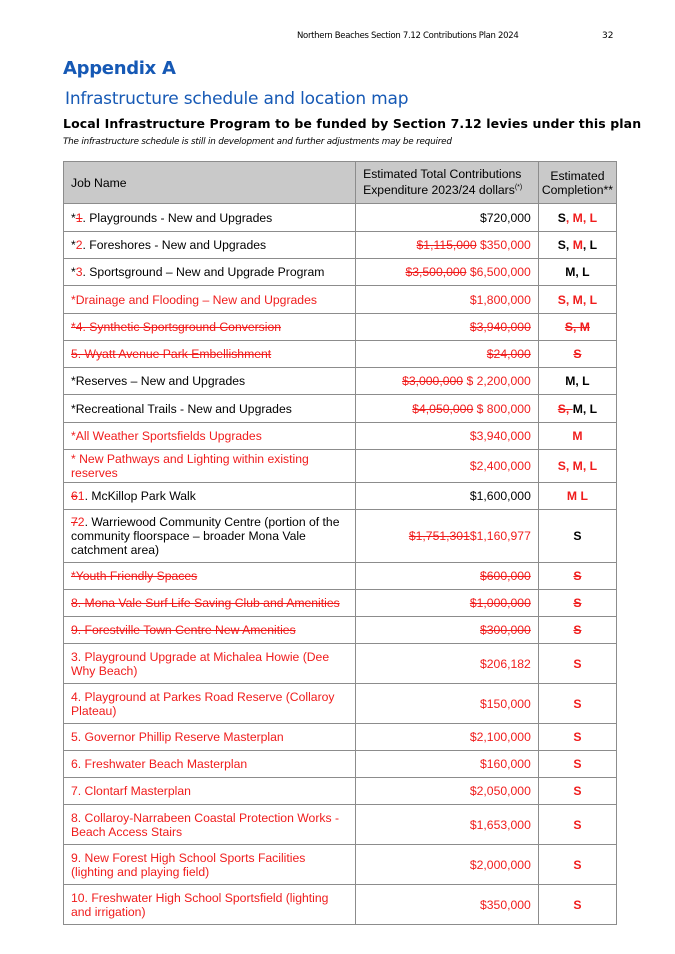 This screenshot has width=675, height=954. I want to click on deleted-text: $3,500,000, so click(436, 272).